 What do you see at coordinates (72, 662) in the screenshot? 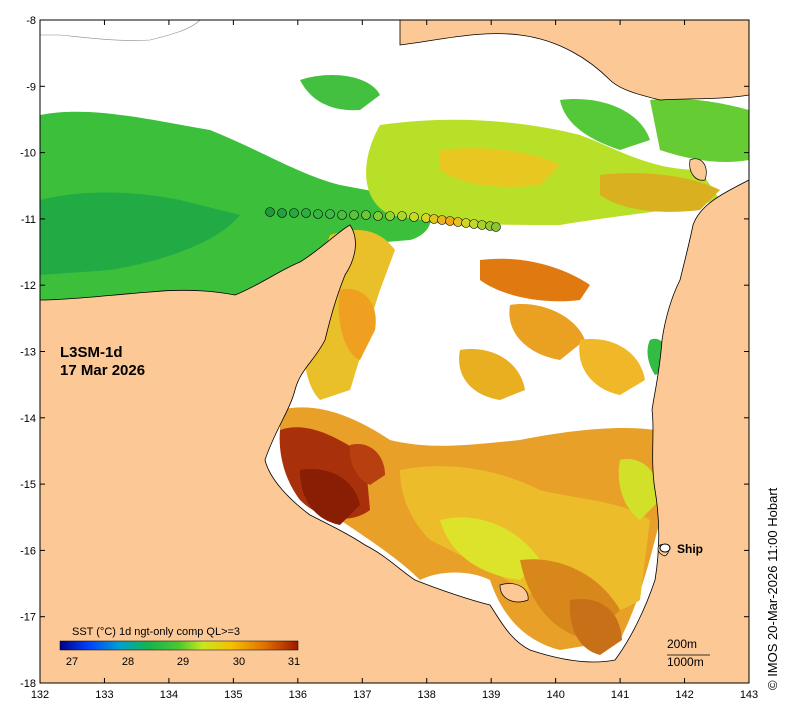
I see `legend-tick-27: 27` at bounding box center [72, 662].